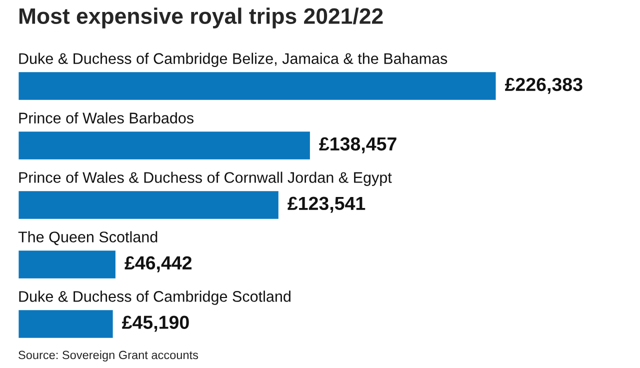  Describe the element at coordinates (543, 86) in the screenshot. I see `data-label: £226,383` at that location.